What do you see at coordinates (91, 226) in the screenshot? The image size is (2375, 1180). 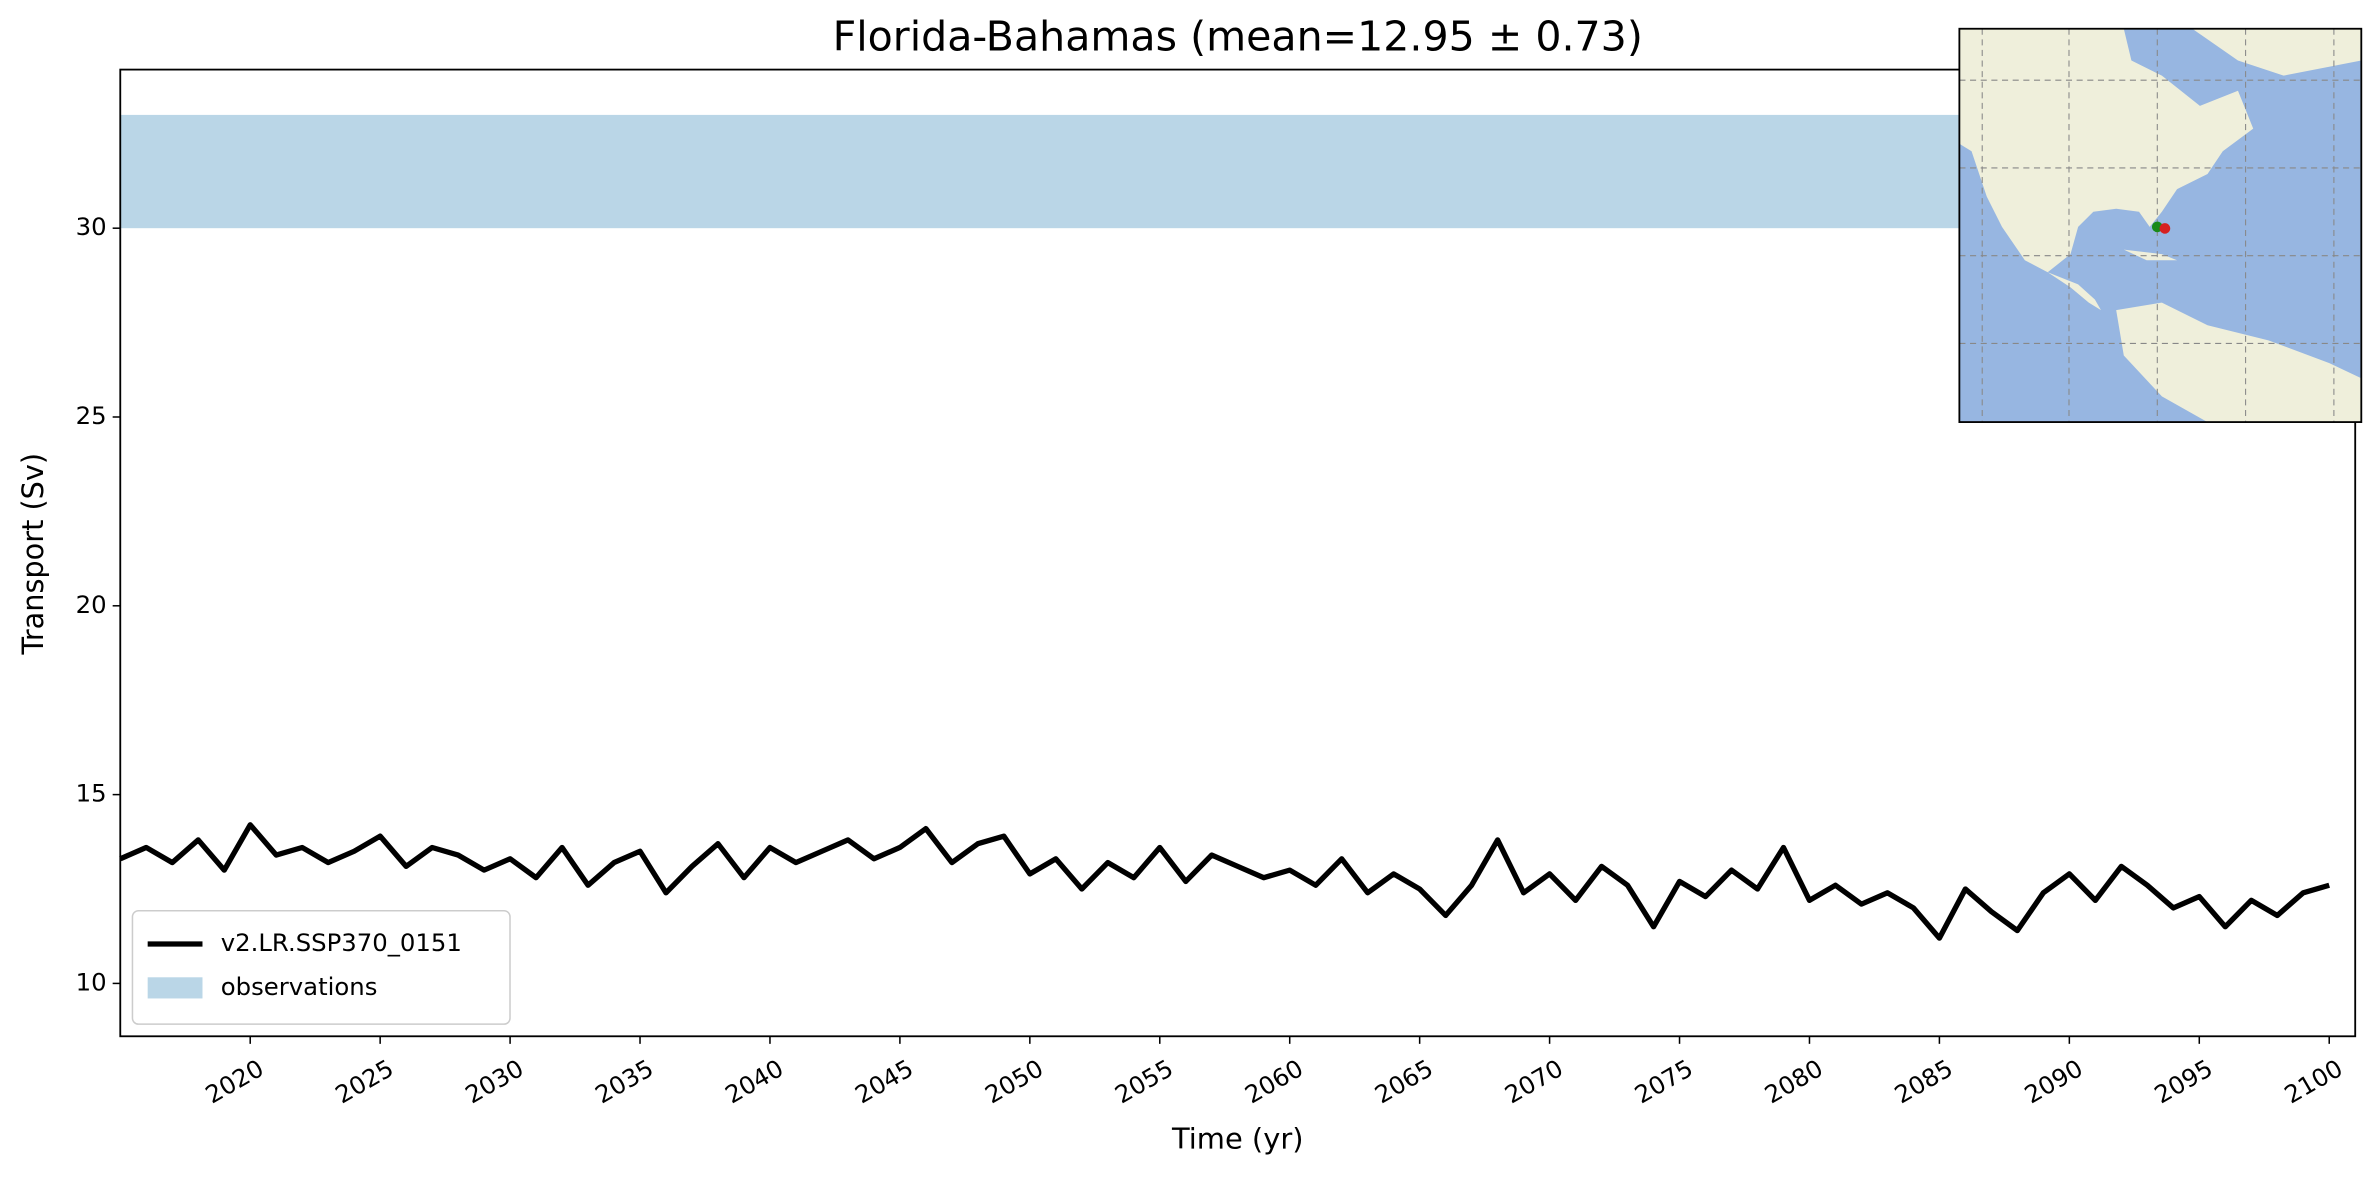 I see `y-tick-label: 30` at bounding box center [91, 226].